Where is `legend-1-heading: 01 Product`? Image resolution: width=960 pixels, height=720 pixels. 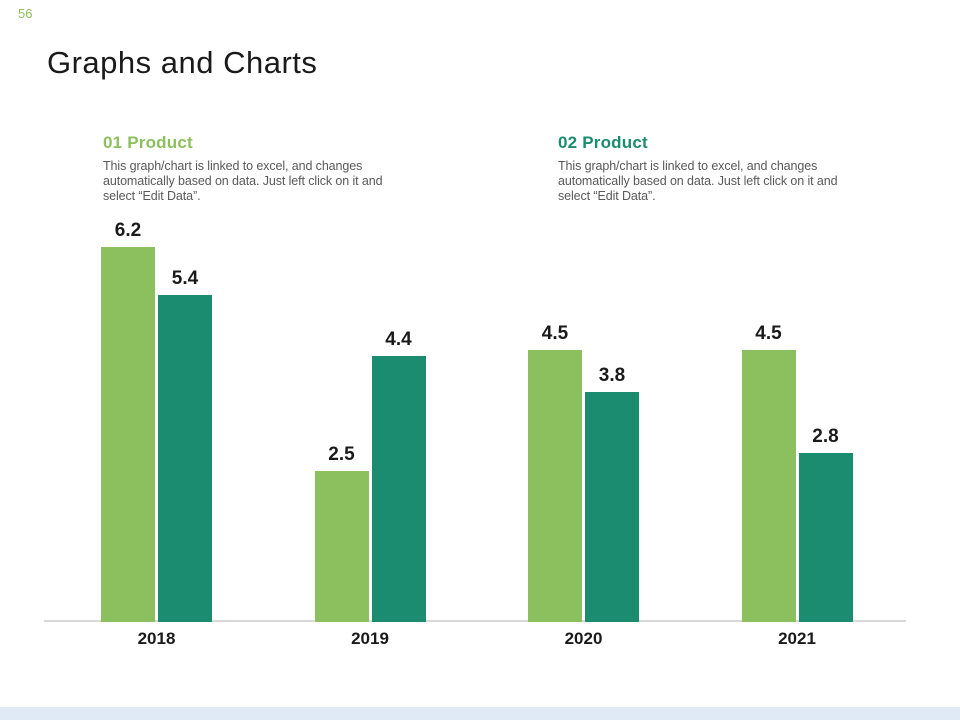 legend-1-heading: 01 Product is located at coordinates (148, 142).